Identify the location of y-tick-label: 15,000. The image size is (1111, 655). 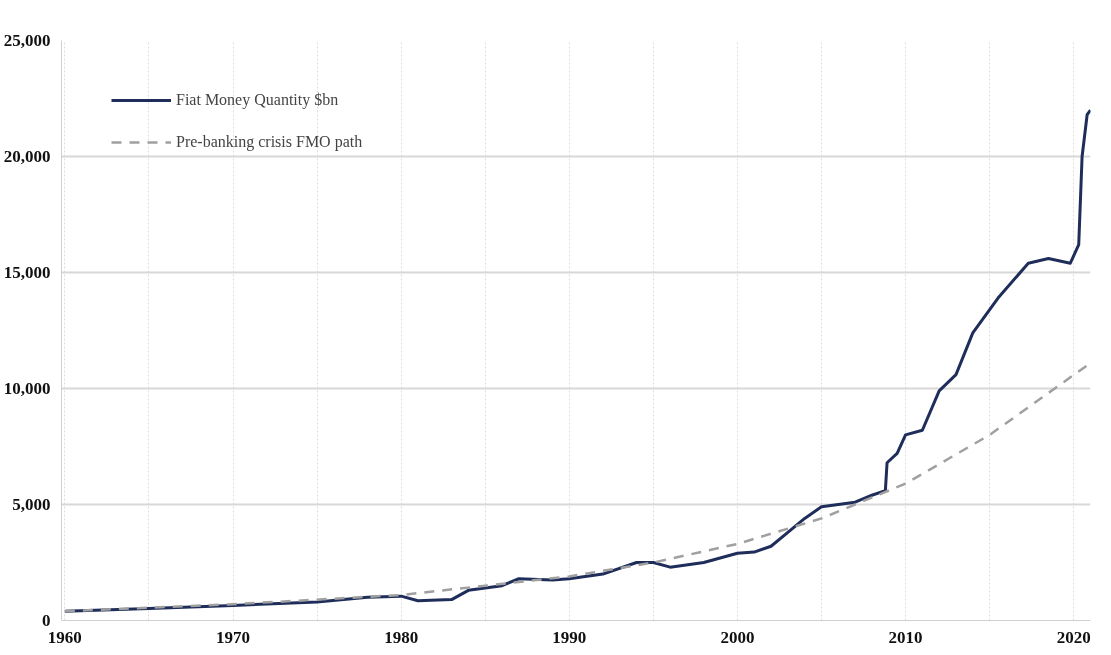
(27, 272).